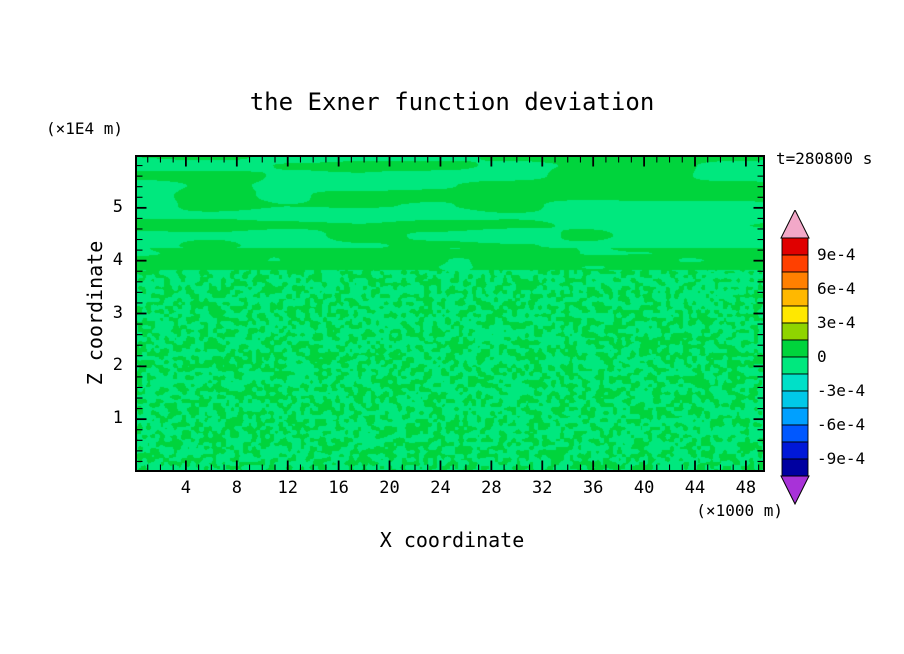 The image size is (904, 654). Describe the element at coordinates (824, 158) in the screenshot. I see `time-stamp: t=280800 s` at that location.